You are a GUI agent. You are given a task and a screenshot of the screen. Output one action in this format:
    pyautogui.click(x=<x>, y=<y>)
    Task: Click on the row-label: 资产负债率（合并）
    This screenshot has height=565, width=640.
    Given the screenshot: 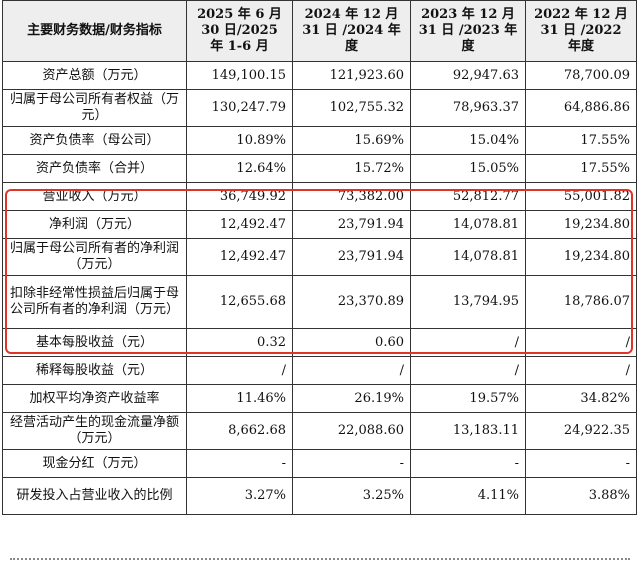 What is the action you would take?
    pyautogui.click(x=94, y=168)
    